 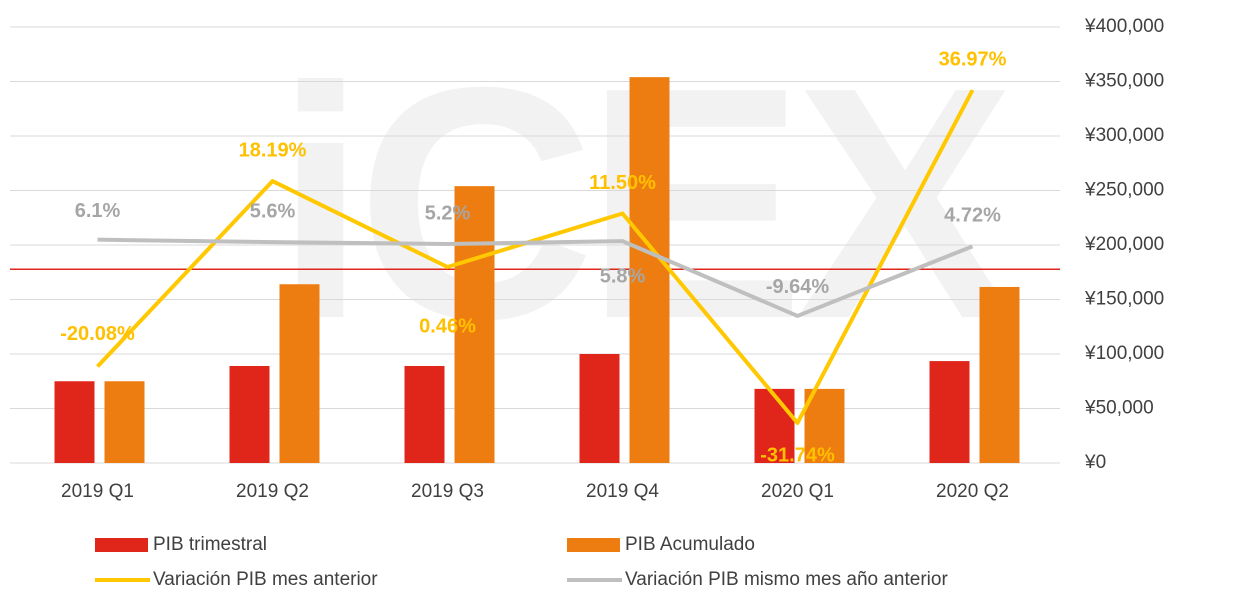 What do you see at coordinates (273, 150) in the screenshot?
I see `data-label: 18.19%` at bounding box center [273, 150].